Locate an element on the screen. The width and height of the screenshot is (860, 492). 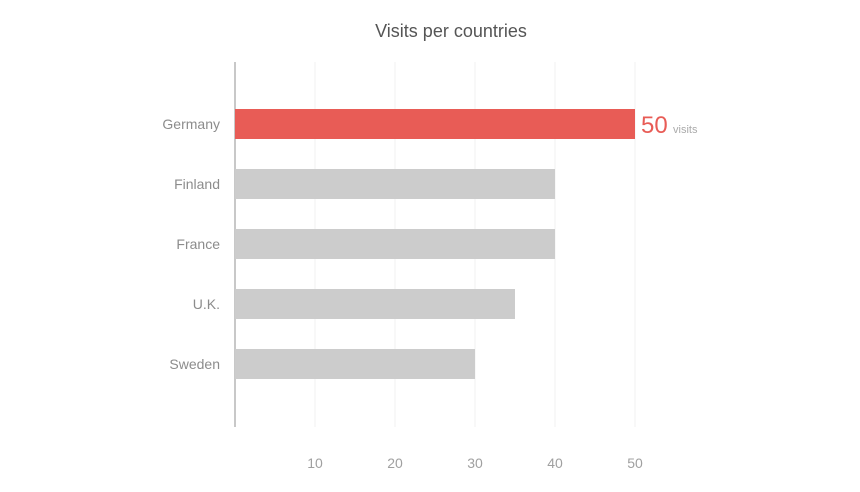
data-label-value: 50 is located at coordinates (654, 125).